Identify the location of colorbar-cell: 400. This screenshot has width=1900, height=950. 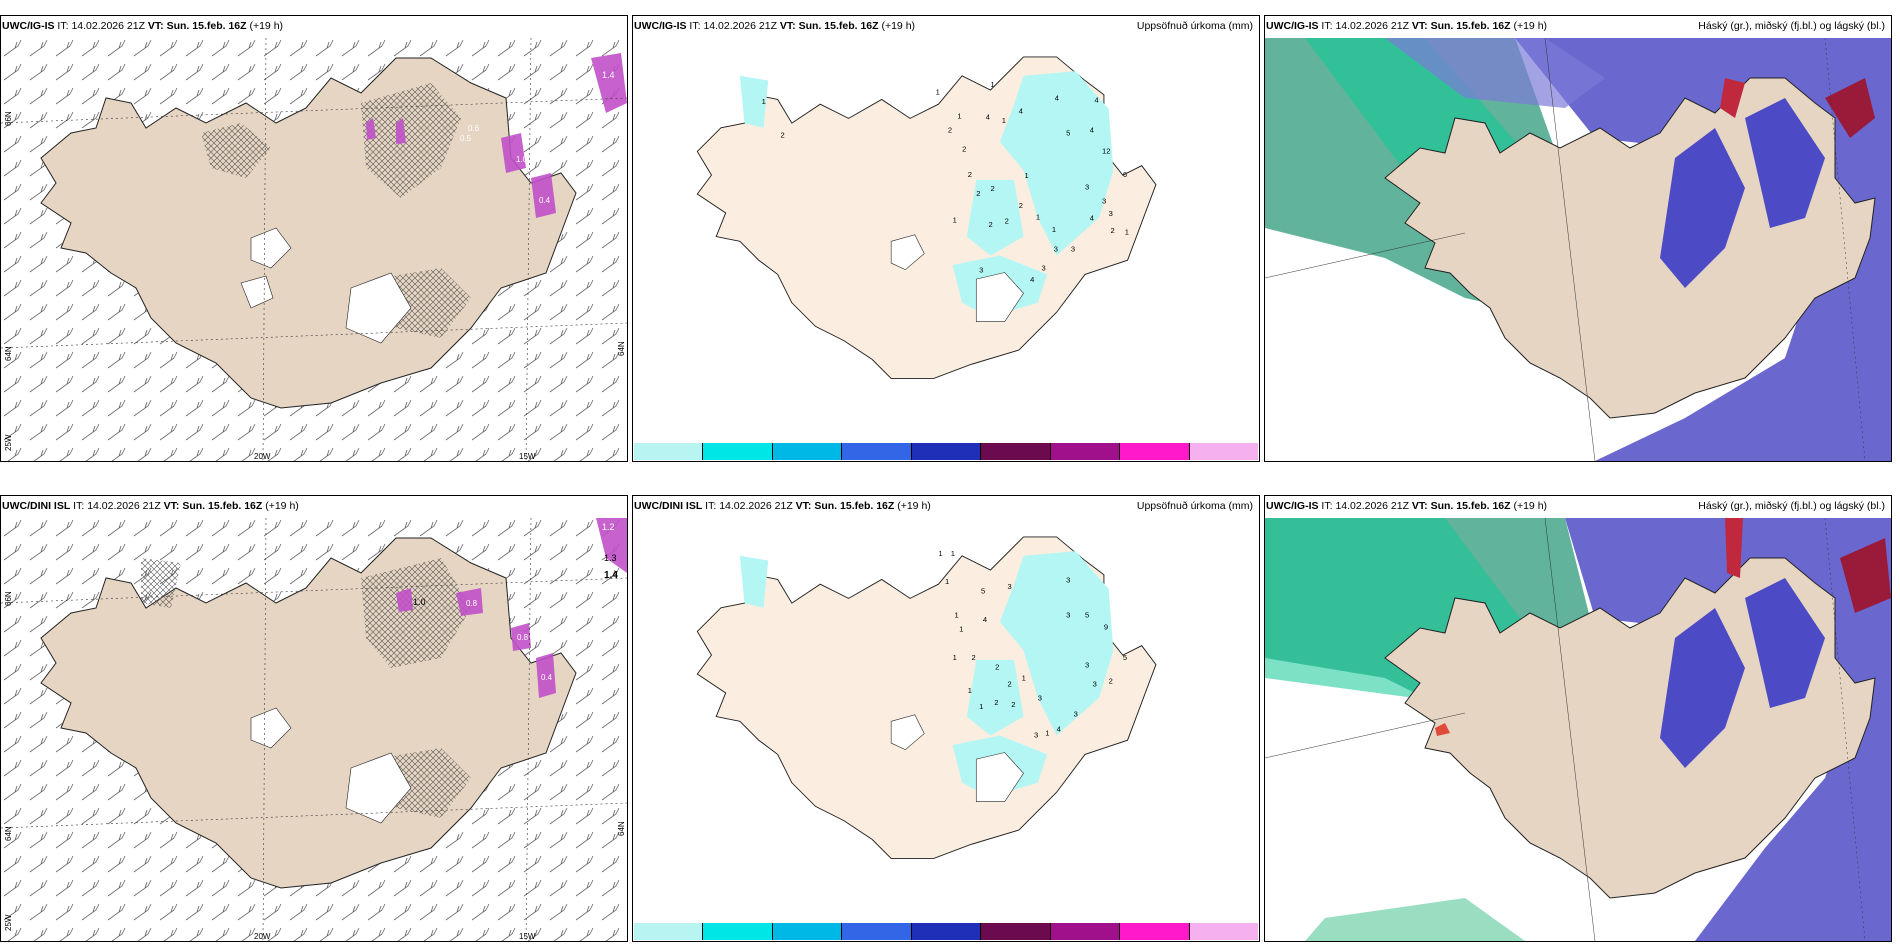
(1223, 931).